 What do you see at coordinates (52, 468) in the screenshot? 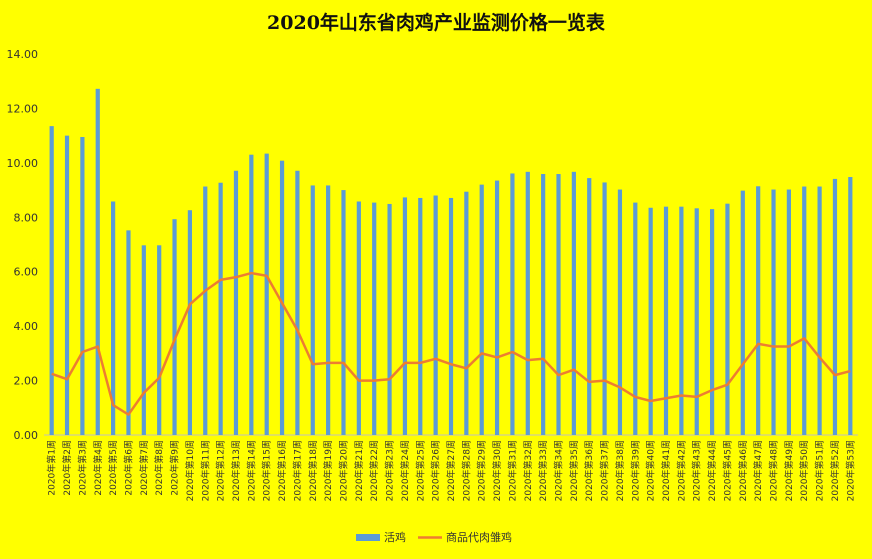
I see `x-tick-label: 2020年第1周` at bounding box center [52, 468].